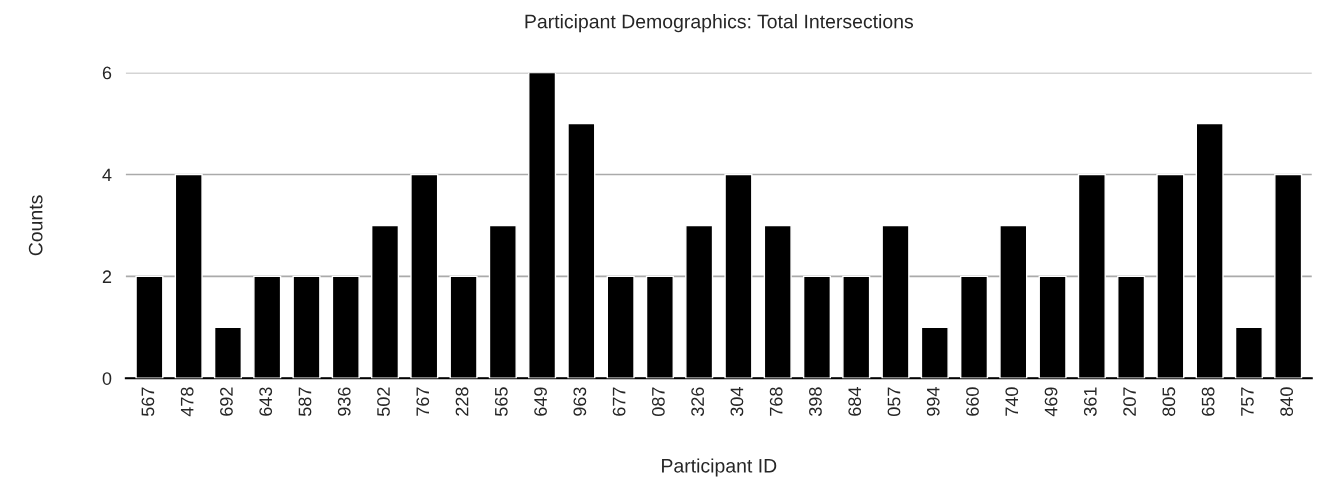  Describe the element at coordinates (1051, 402) in the screenshot. I see `x-tick-label: 469` at that location.